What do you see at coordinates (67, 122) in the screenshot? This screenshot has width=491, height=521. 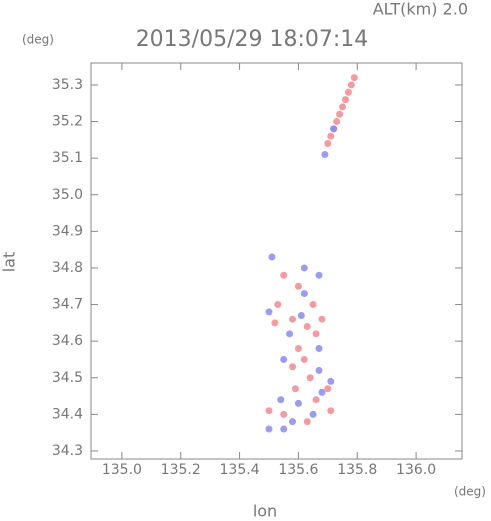 I see `y-tick-label: 35.2` at bounding box center [67, 122].